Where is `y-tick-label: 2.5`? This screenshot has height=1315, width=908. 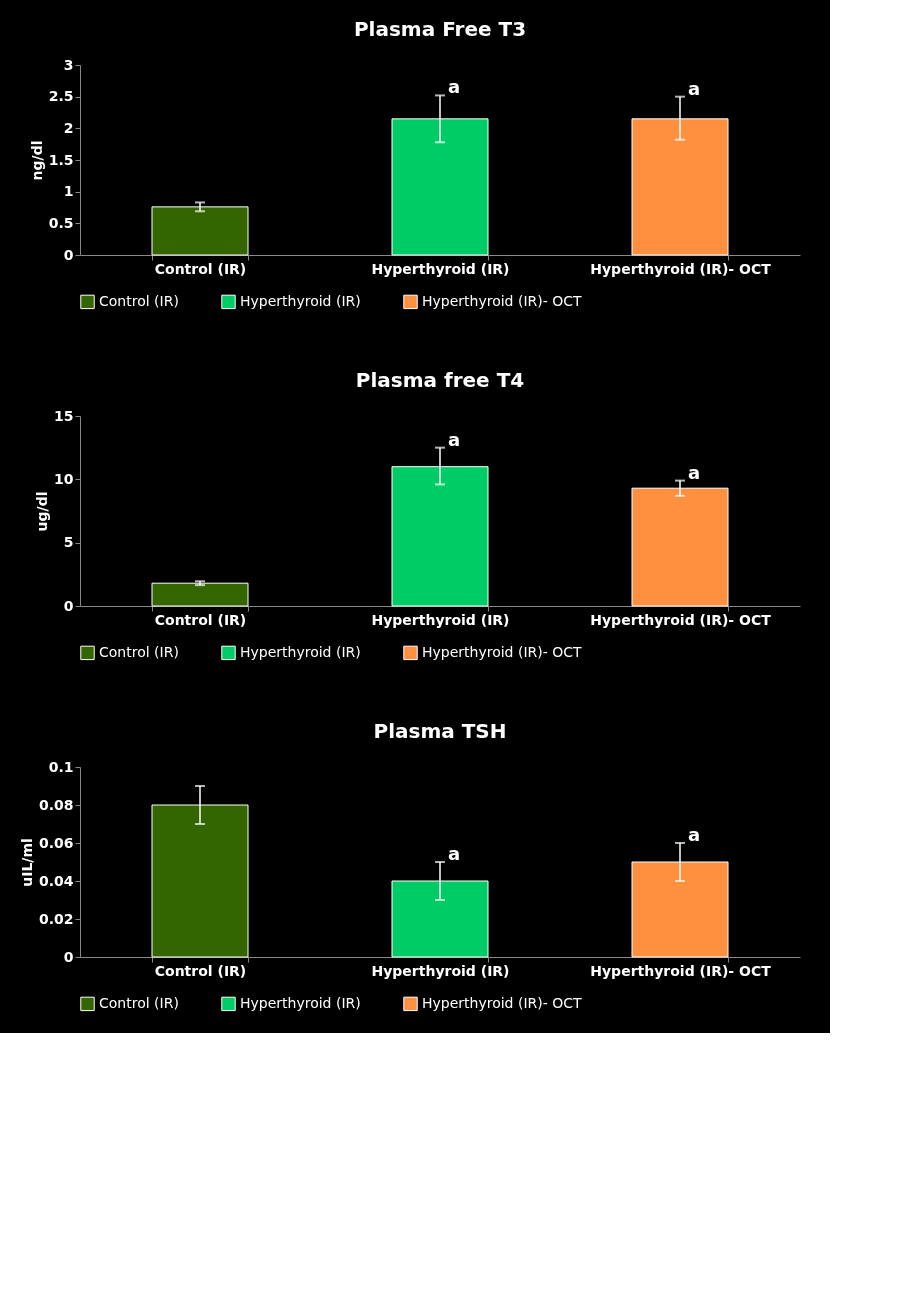 y-tick-label: 2.5 is located at coordinates (61, 96).